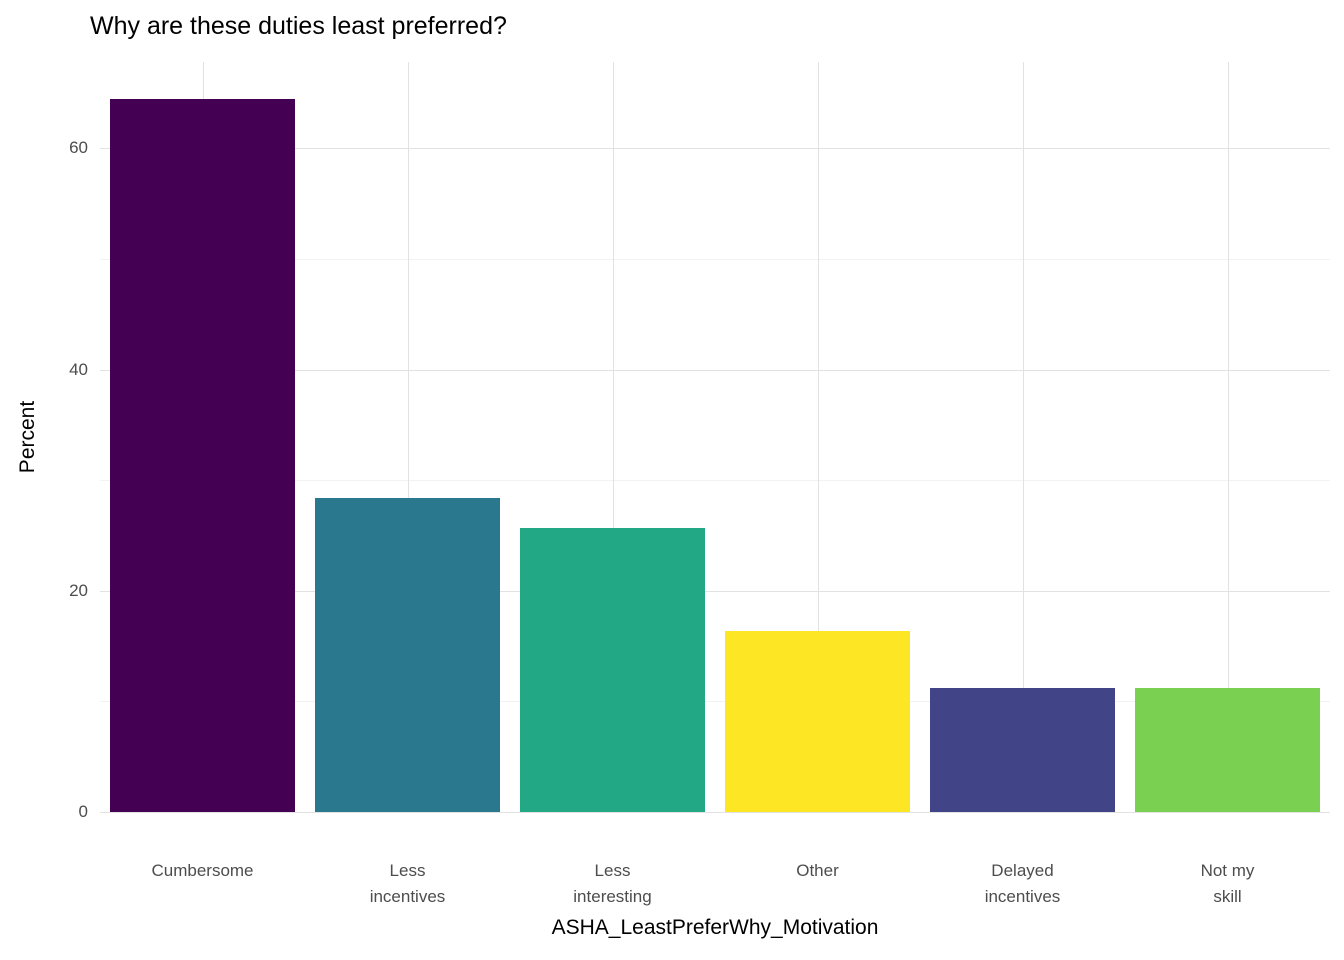  I want to click on y-tick-label: 60, so click(78, 148).